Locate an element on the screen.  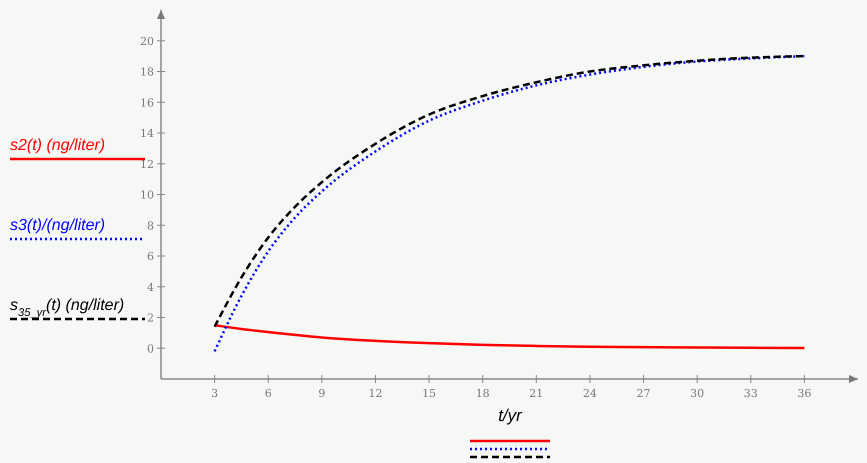
x-tick-label: 3 is located at coordinates (214, 393).